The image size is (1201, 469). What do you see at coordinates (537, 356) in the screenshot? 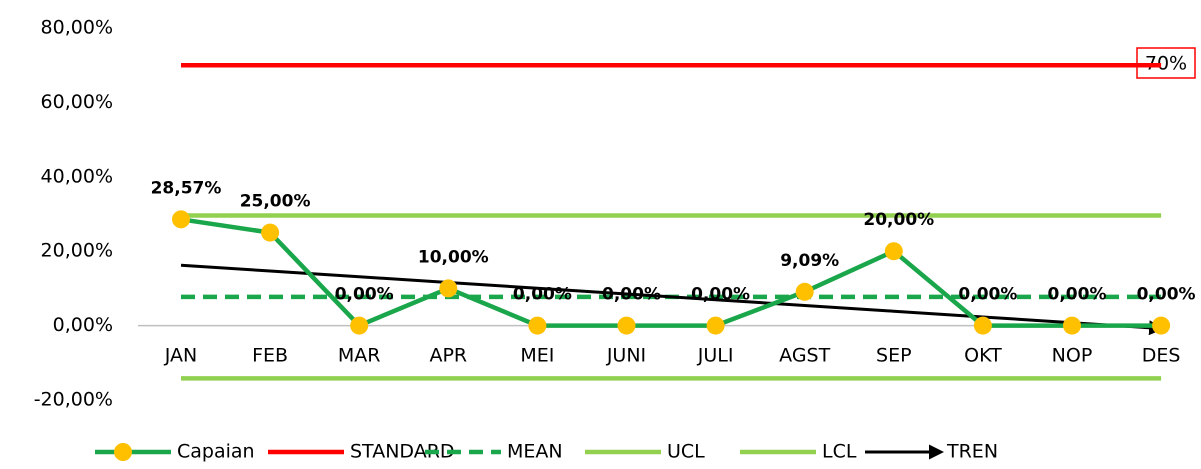
I see `x-tick-label: MEI` at bounding box center [537, 356].